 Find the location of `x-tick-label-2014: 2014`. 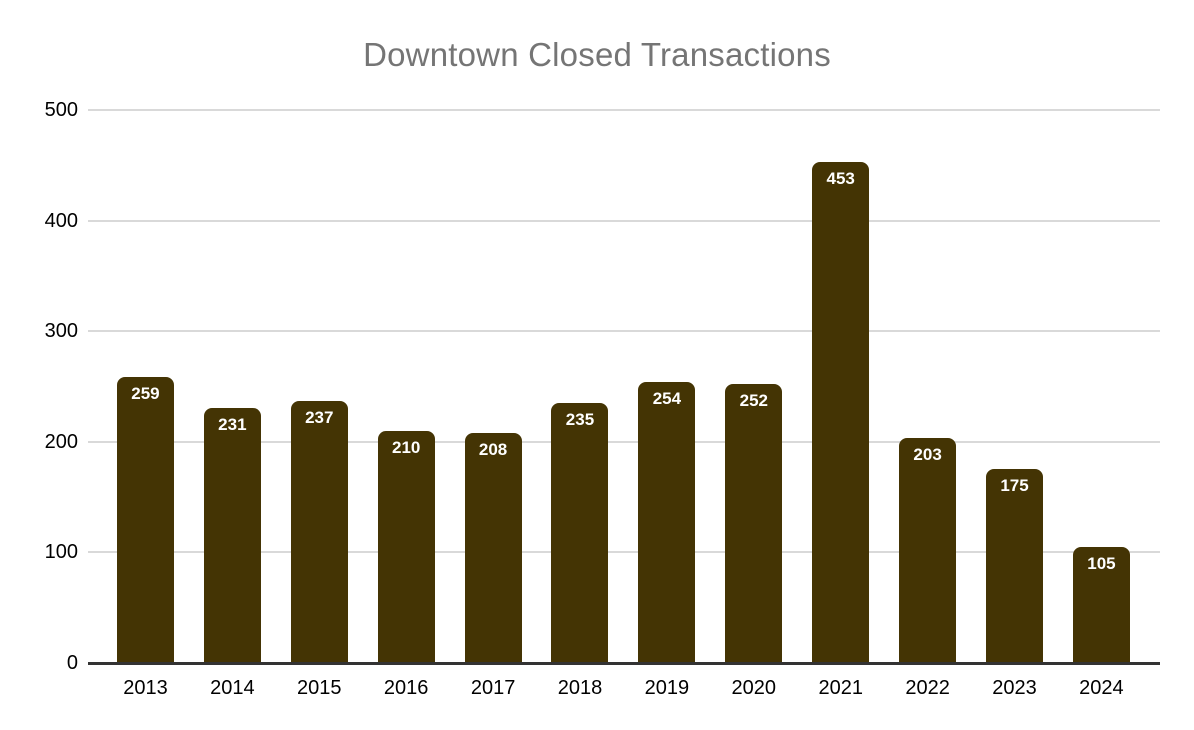

x-tick-label-2014: 2014 is located at coordinates (232, 688).